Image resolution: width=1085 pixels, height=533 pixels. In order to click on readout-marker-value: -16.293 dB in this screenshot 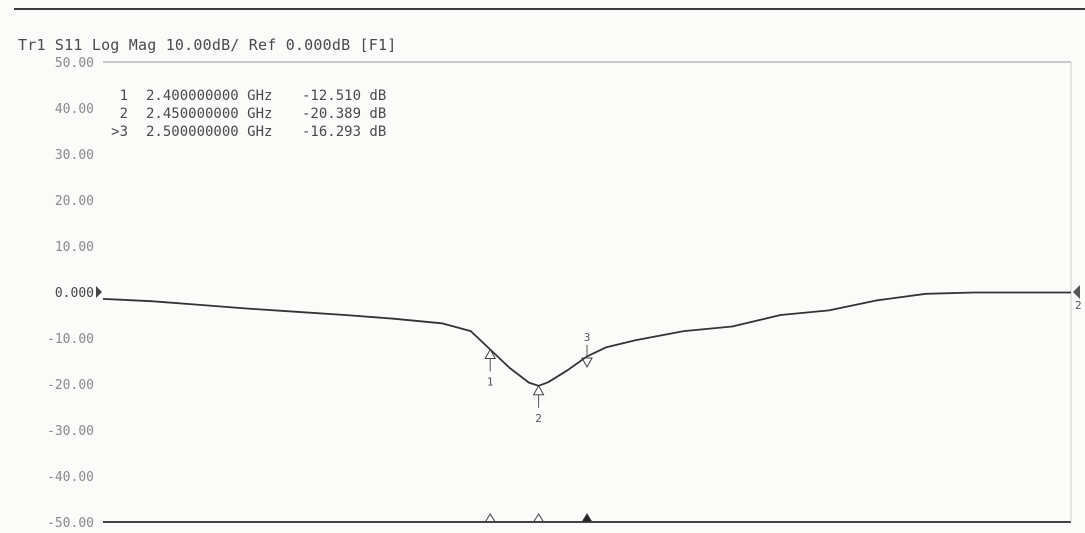, I will do `click(344, 132)`.